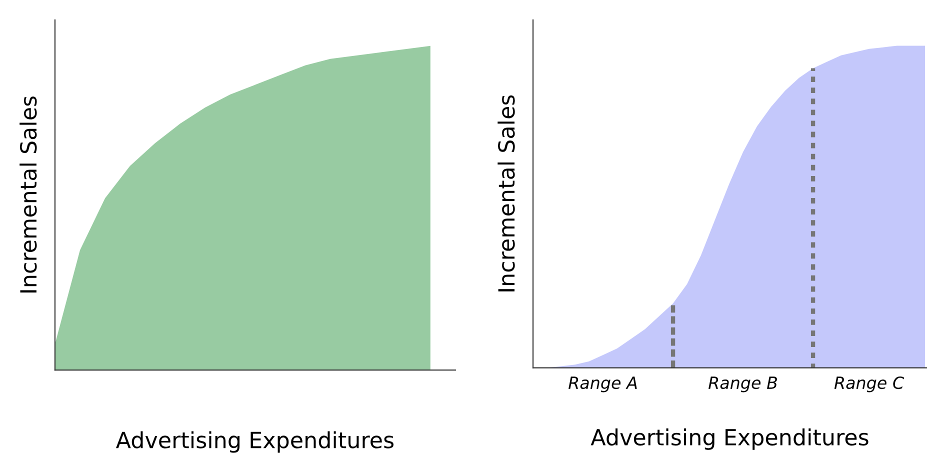  What do you see at coordinates (742, 384) in the screenshot?
I see `x-tick-label: Range B` at bounding box center [742, 384].